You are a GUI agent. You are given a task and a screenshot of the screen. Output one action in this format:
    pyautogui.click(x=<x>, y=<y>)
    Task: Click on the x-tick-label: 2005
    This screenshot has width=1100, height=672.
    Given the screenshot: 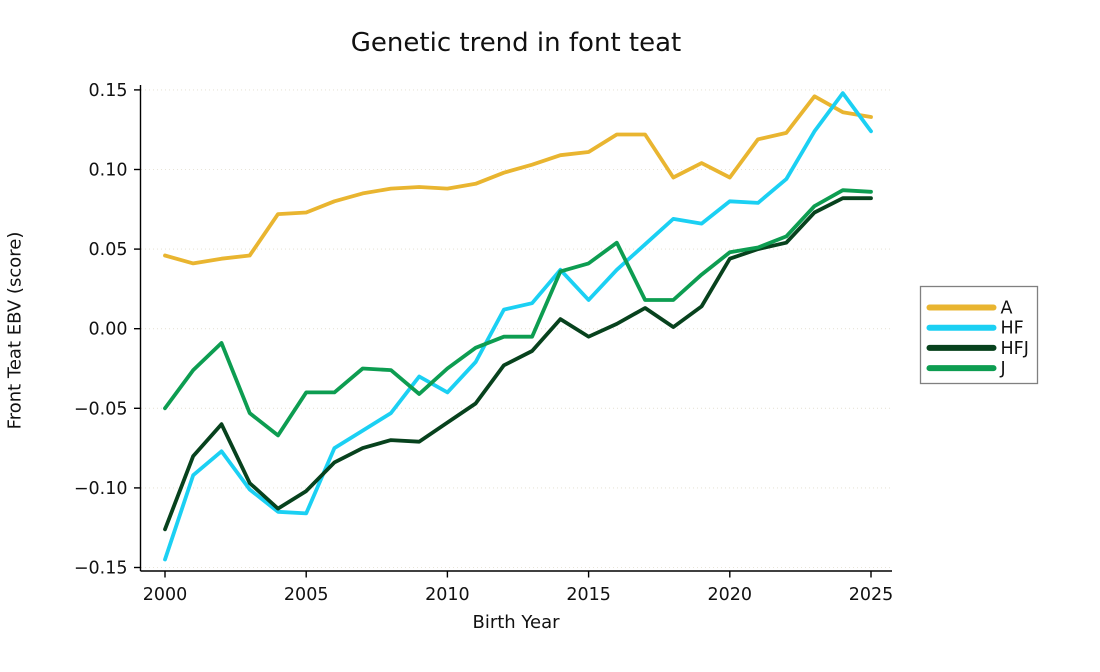 What is the action you would take?
    pyautogui.click(x=306, y=595)
    